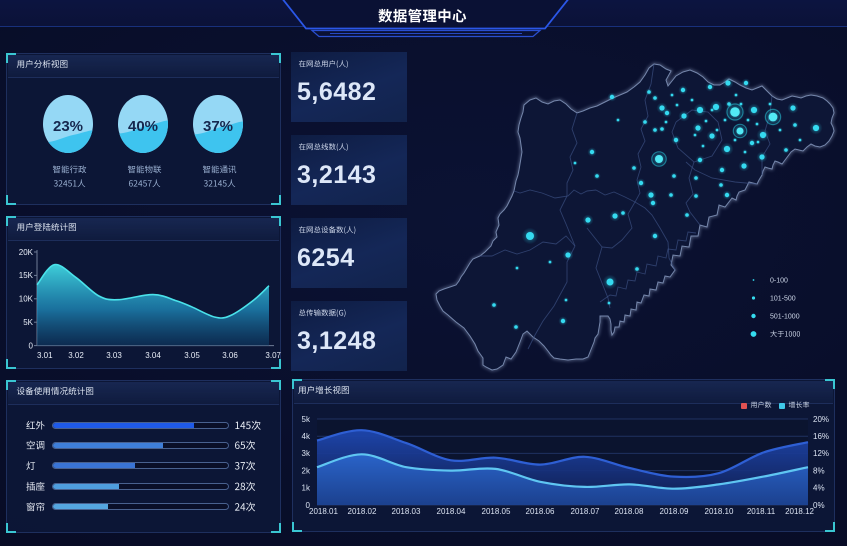  I want to click on svg-text: 2k, so click(306, 470).